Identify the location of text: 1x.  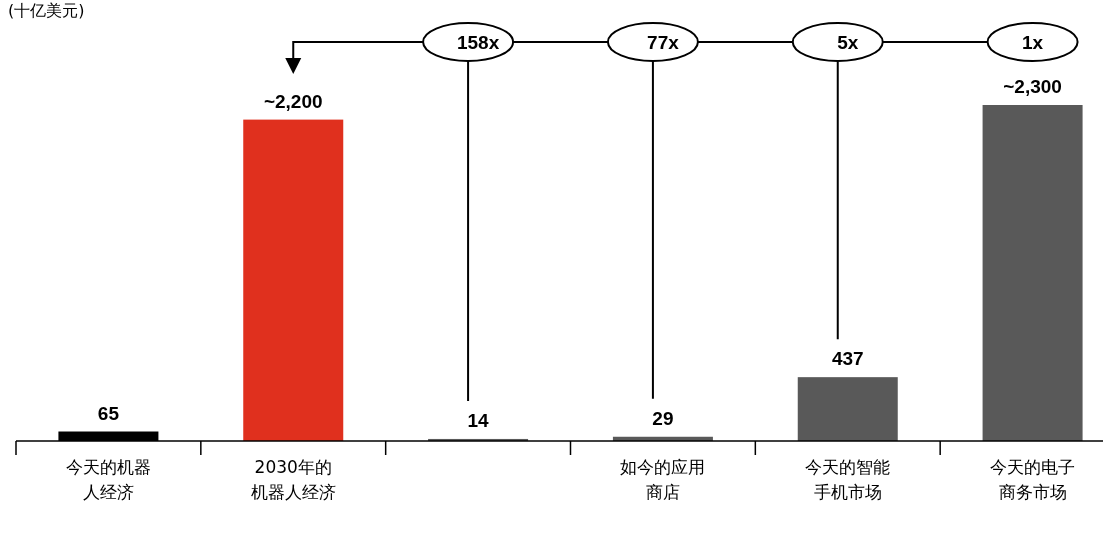
(1033, 42).